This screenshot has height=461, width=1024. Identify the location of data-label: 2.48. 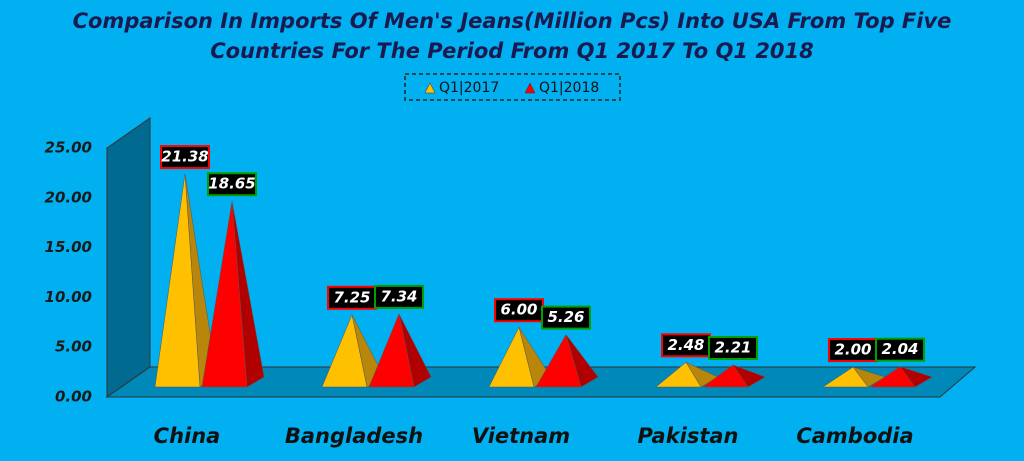
(685, 345).